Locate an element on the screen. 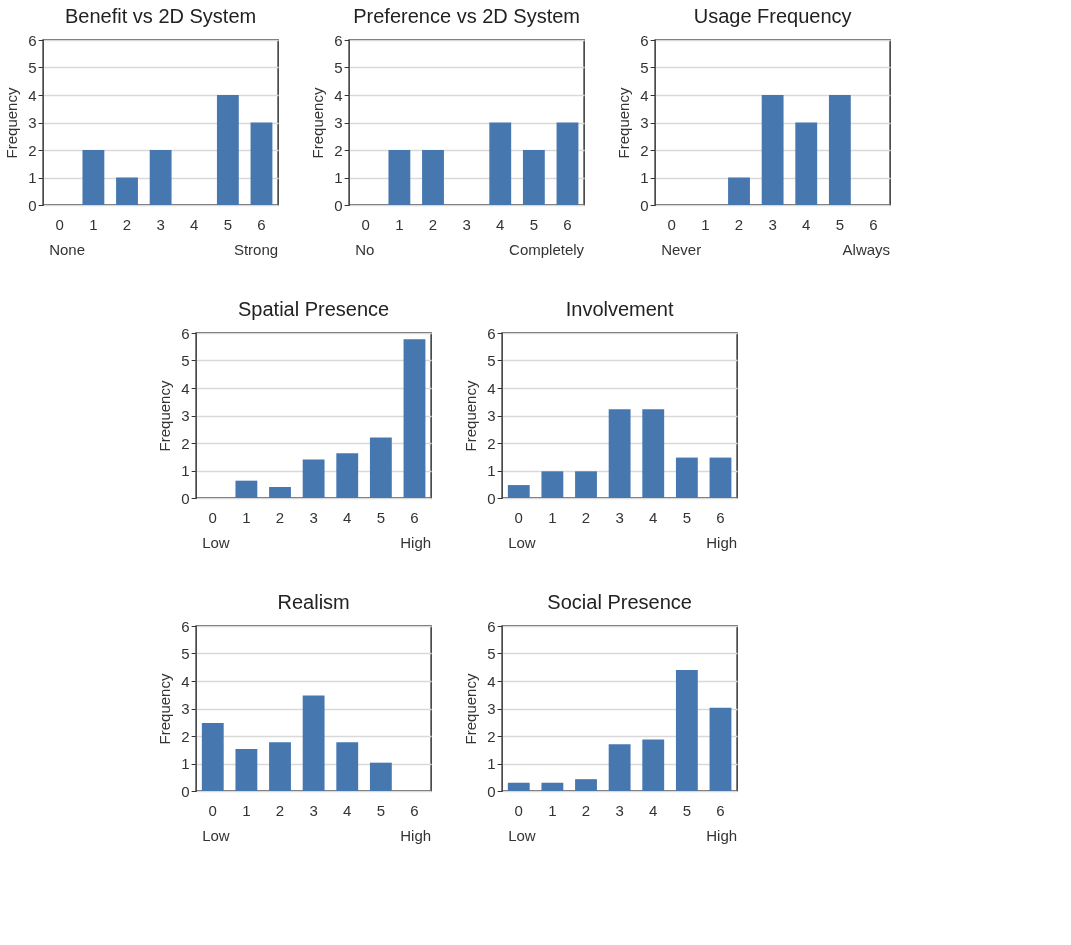 This screenshot has width=1071, height=945. chart-title: Social Presence is located at coordinates (619, 602).